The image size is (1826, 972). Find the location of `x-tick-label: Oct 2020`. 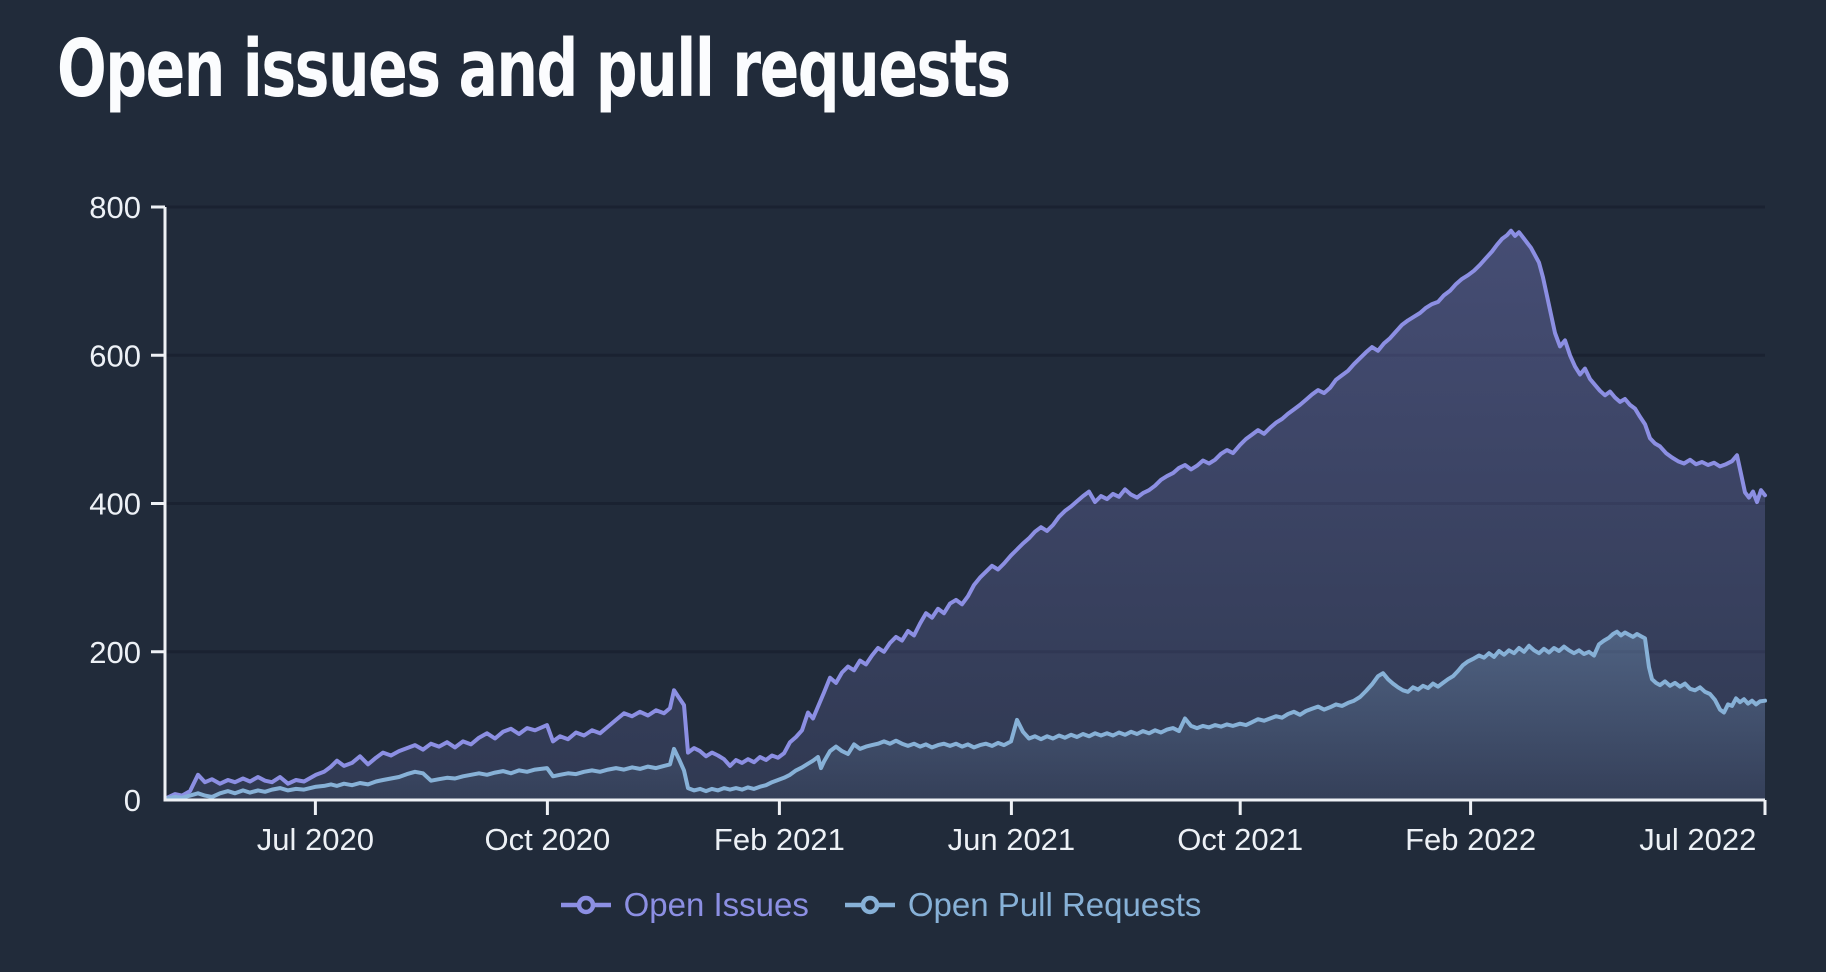

x-tick-label: Oct 2020 is located at coordinates (547, 839).